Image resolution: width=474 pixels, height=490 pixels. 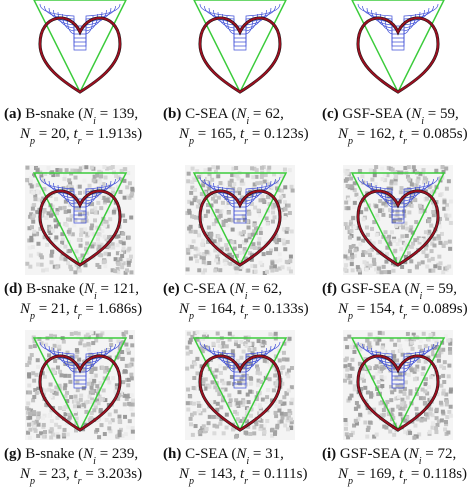 What do you see at coordinates (441, 114) in the screenshot?
I see `caption-part: = 59,` at bounding box center [441, 114].